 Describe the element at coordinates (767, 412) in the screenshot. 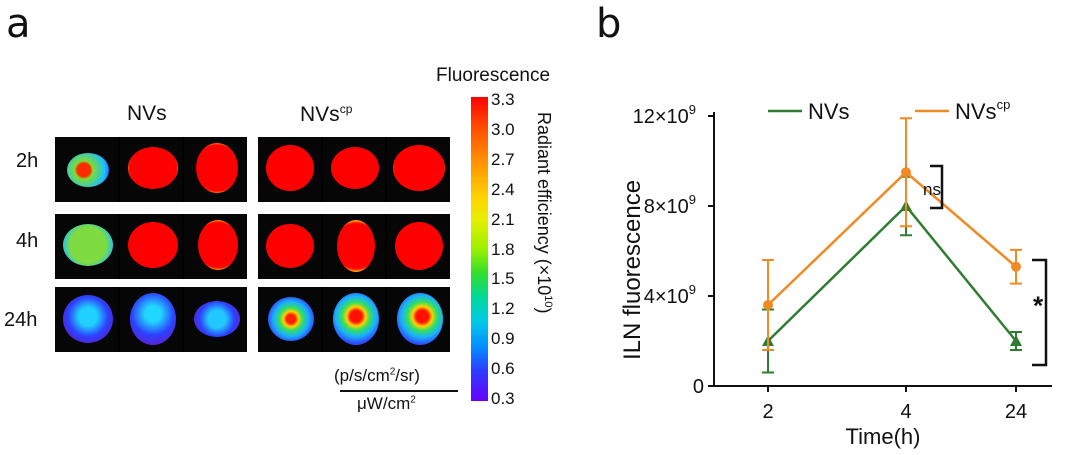

I see `x-tick-label: 2` at that location.